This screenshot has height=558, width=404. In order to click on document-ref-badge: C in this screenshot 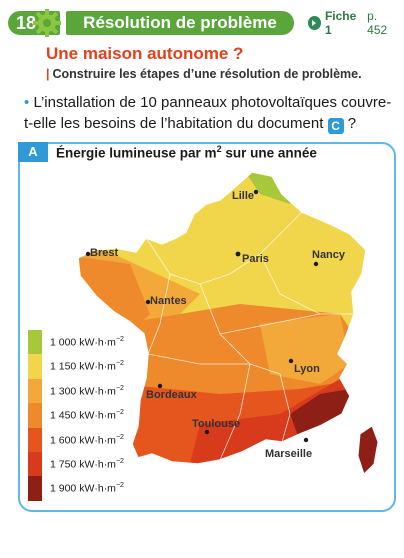, I will do `click(335, 126)`.